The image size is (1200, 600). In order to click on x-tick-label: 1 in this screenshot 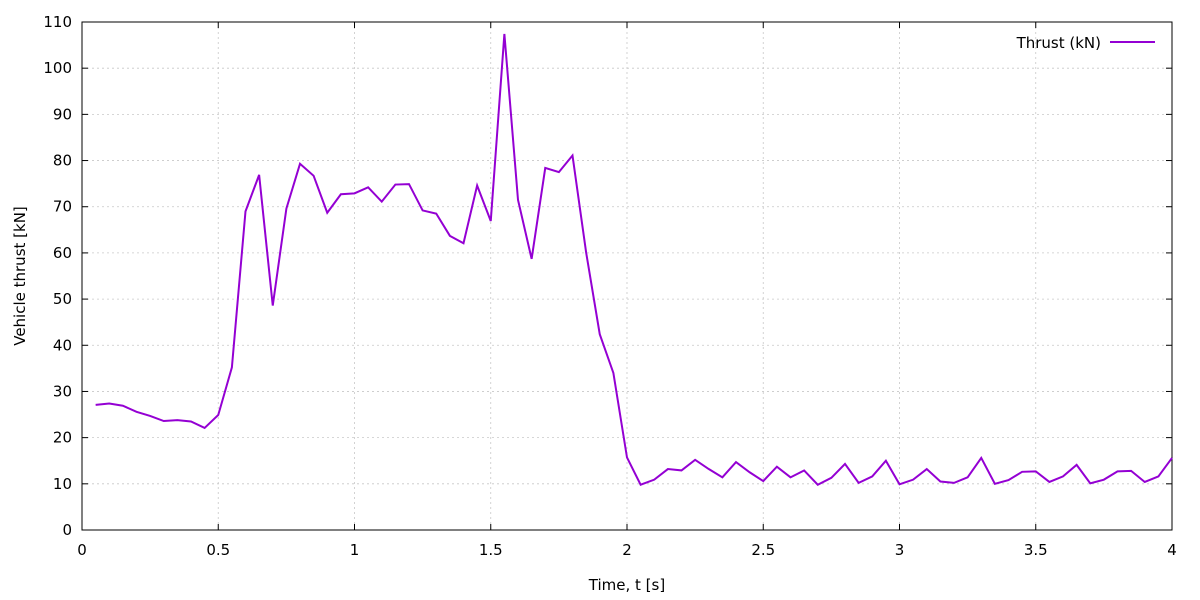, I will do `click(355, 550)`.